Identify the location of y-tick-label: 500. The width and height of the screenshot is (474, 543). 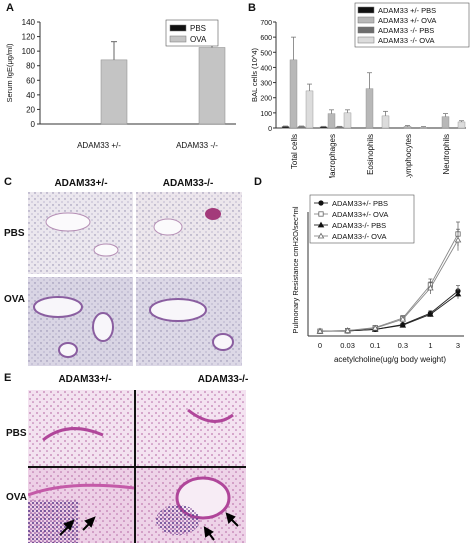
(266, 53).